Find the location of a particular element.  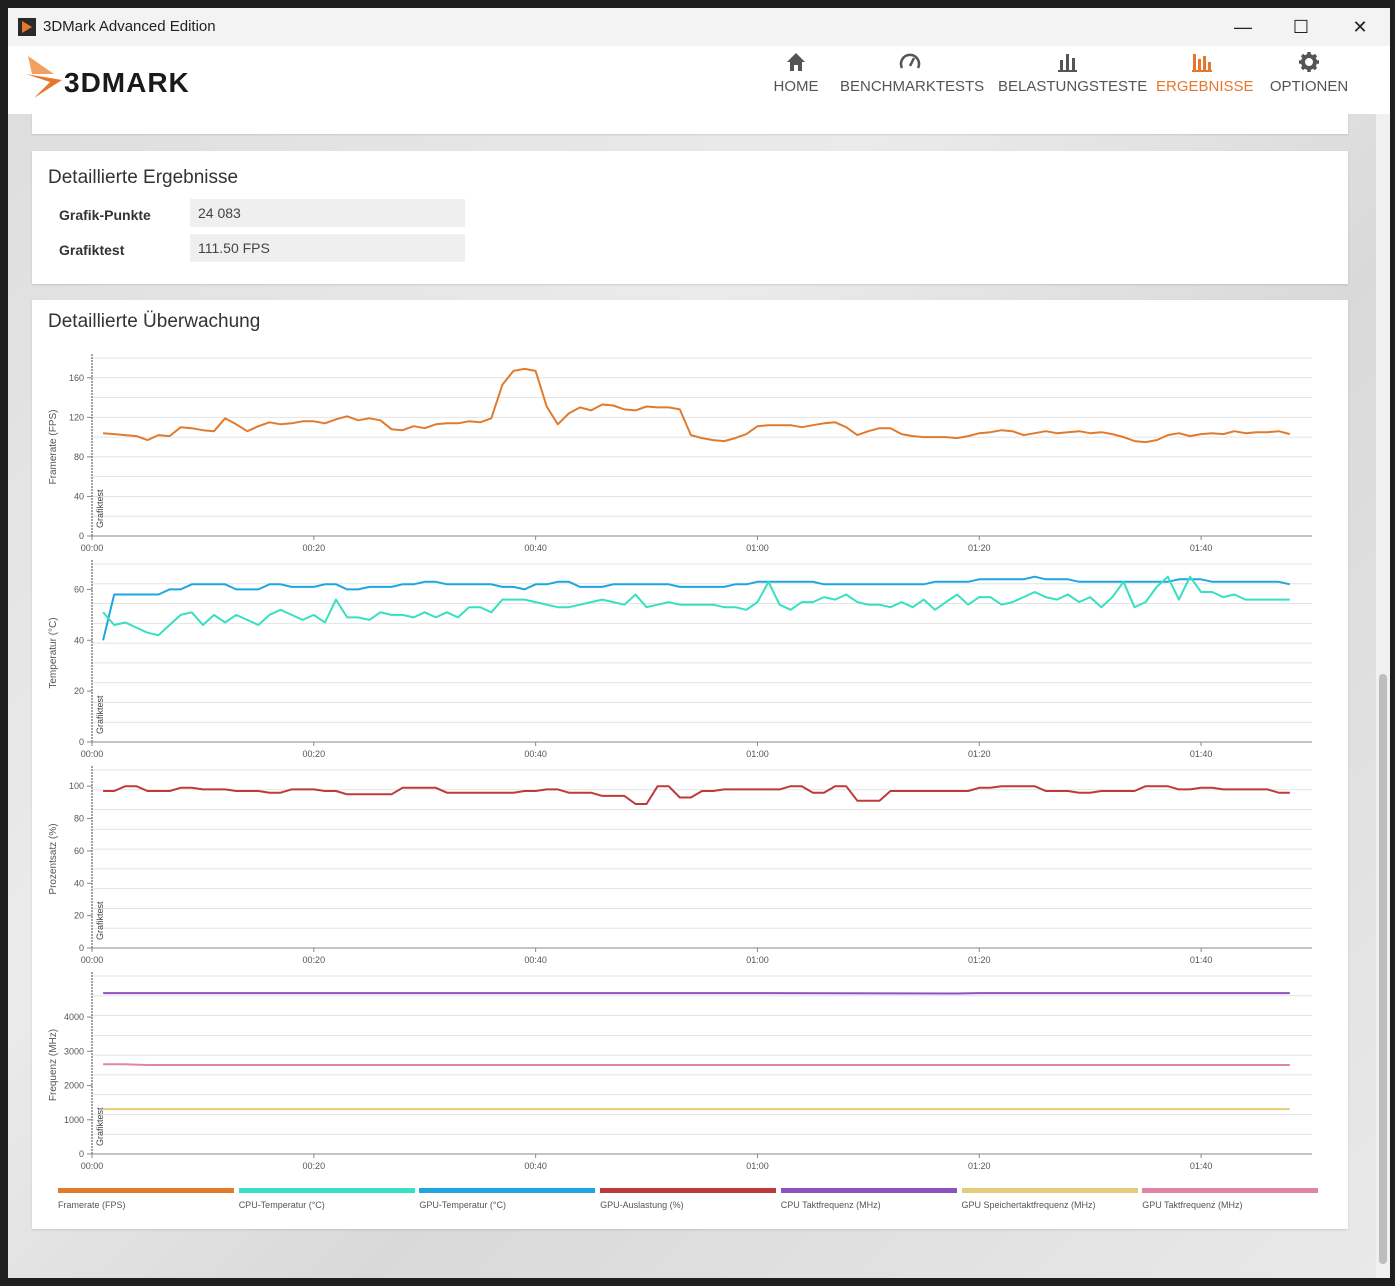

graphics-test-label: Grafiktest is located at coordinates (92, 250).